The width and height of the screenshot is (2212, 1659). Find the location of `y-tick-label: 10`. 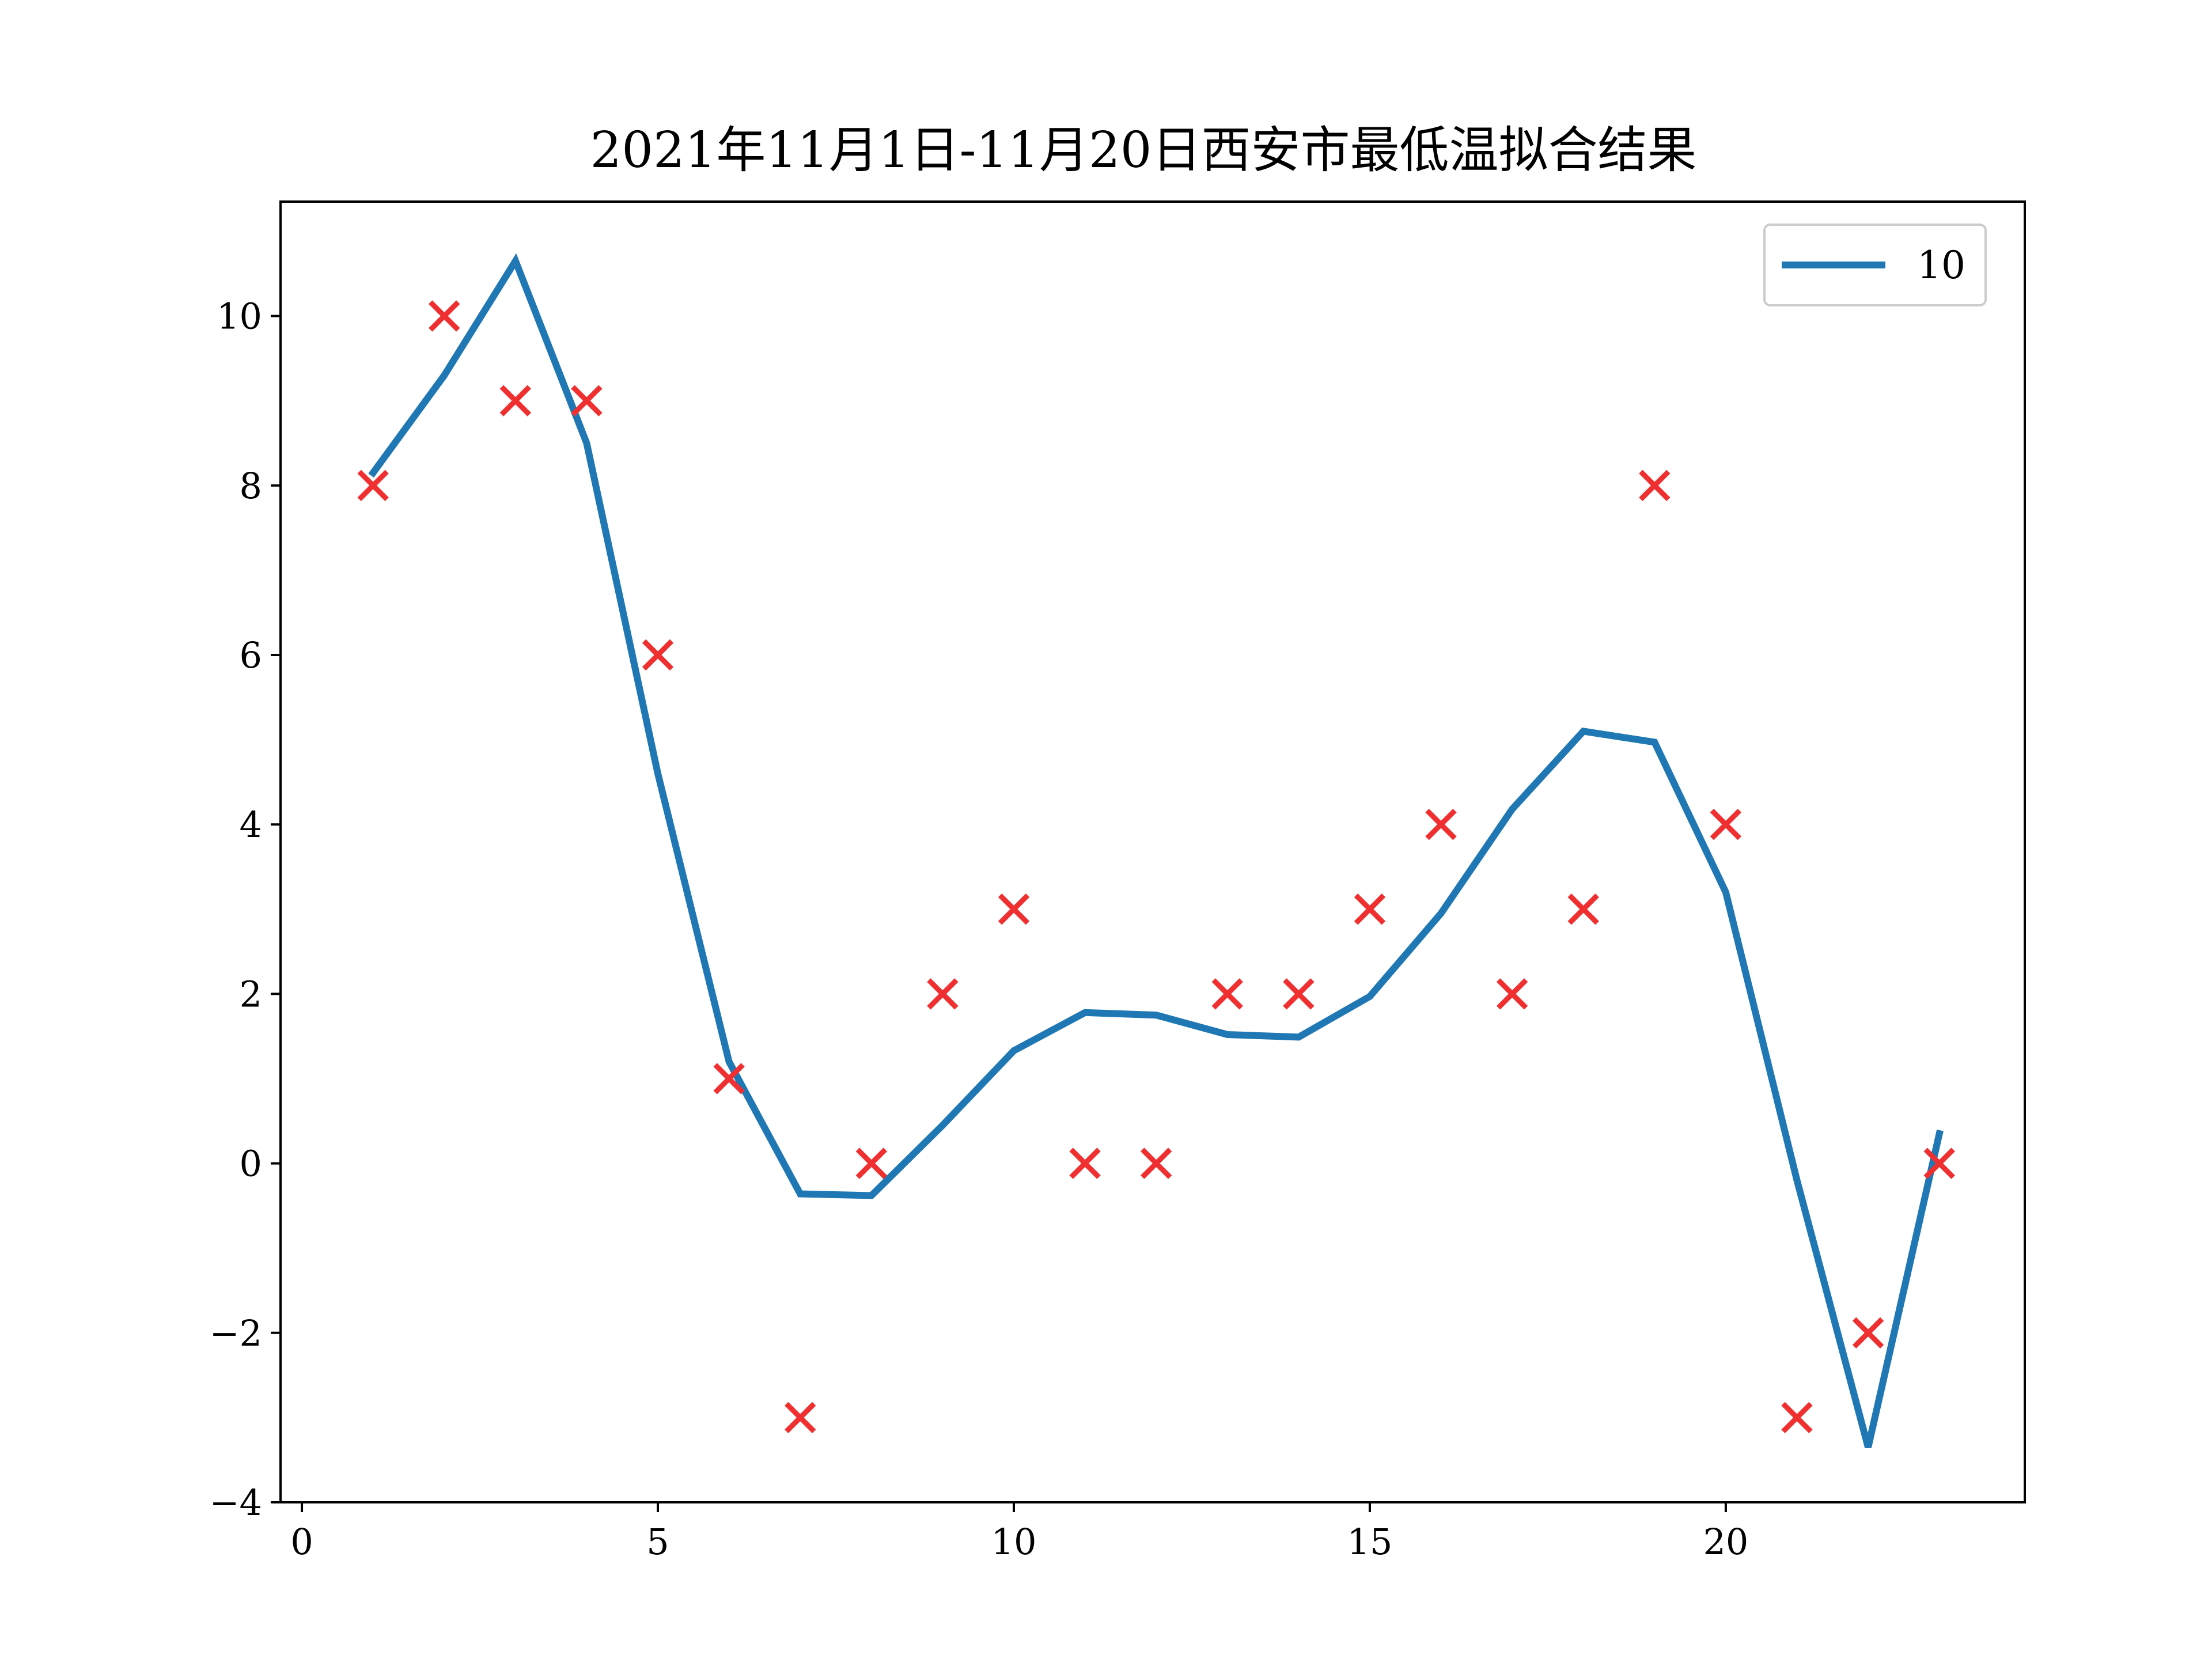

y-tick-label: 10 is located at coordinates (239, 317).